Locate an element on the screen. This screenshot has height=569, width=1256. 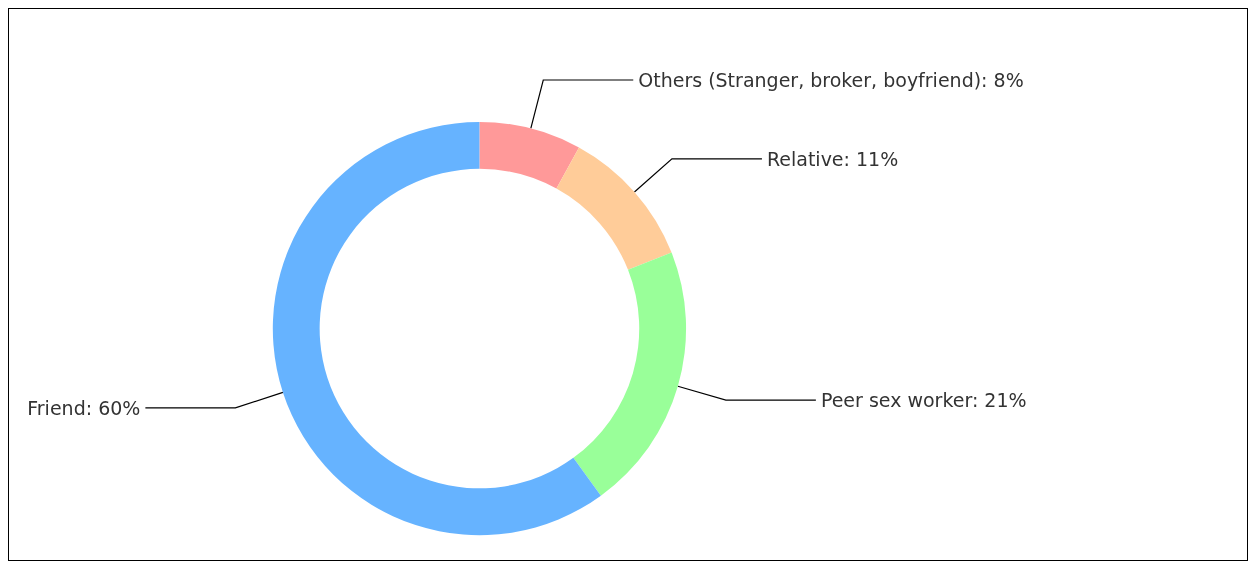
slice-label: Others (Stranger, broker, boyfriend): 8% is located at coordinates (831, 80).